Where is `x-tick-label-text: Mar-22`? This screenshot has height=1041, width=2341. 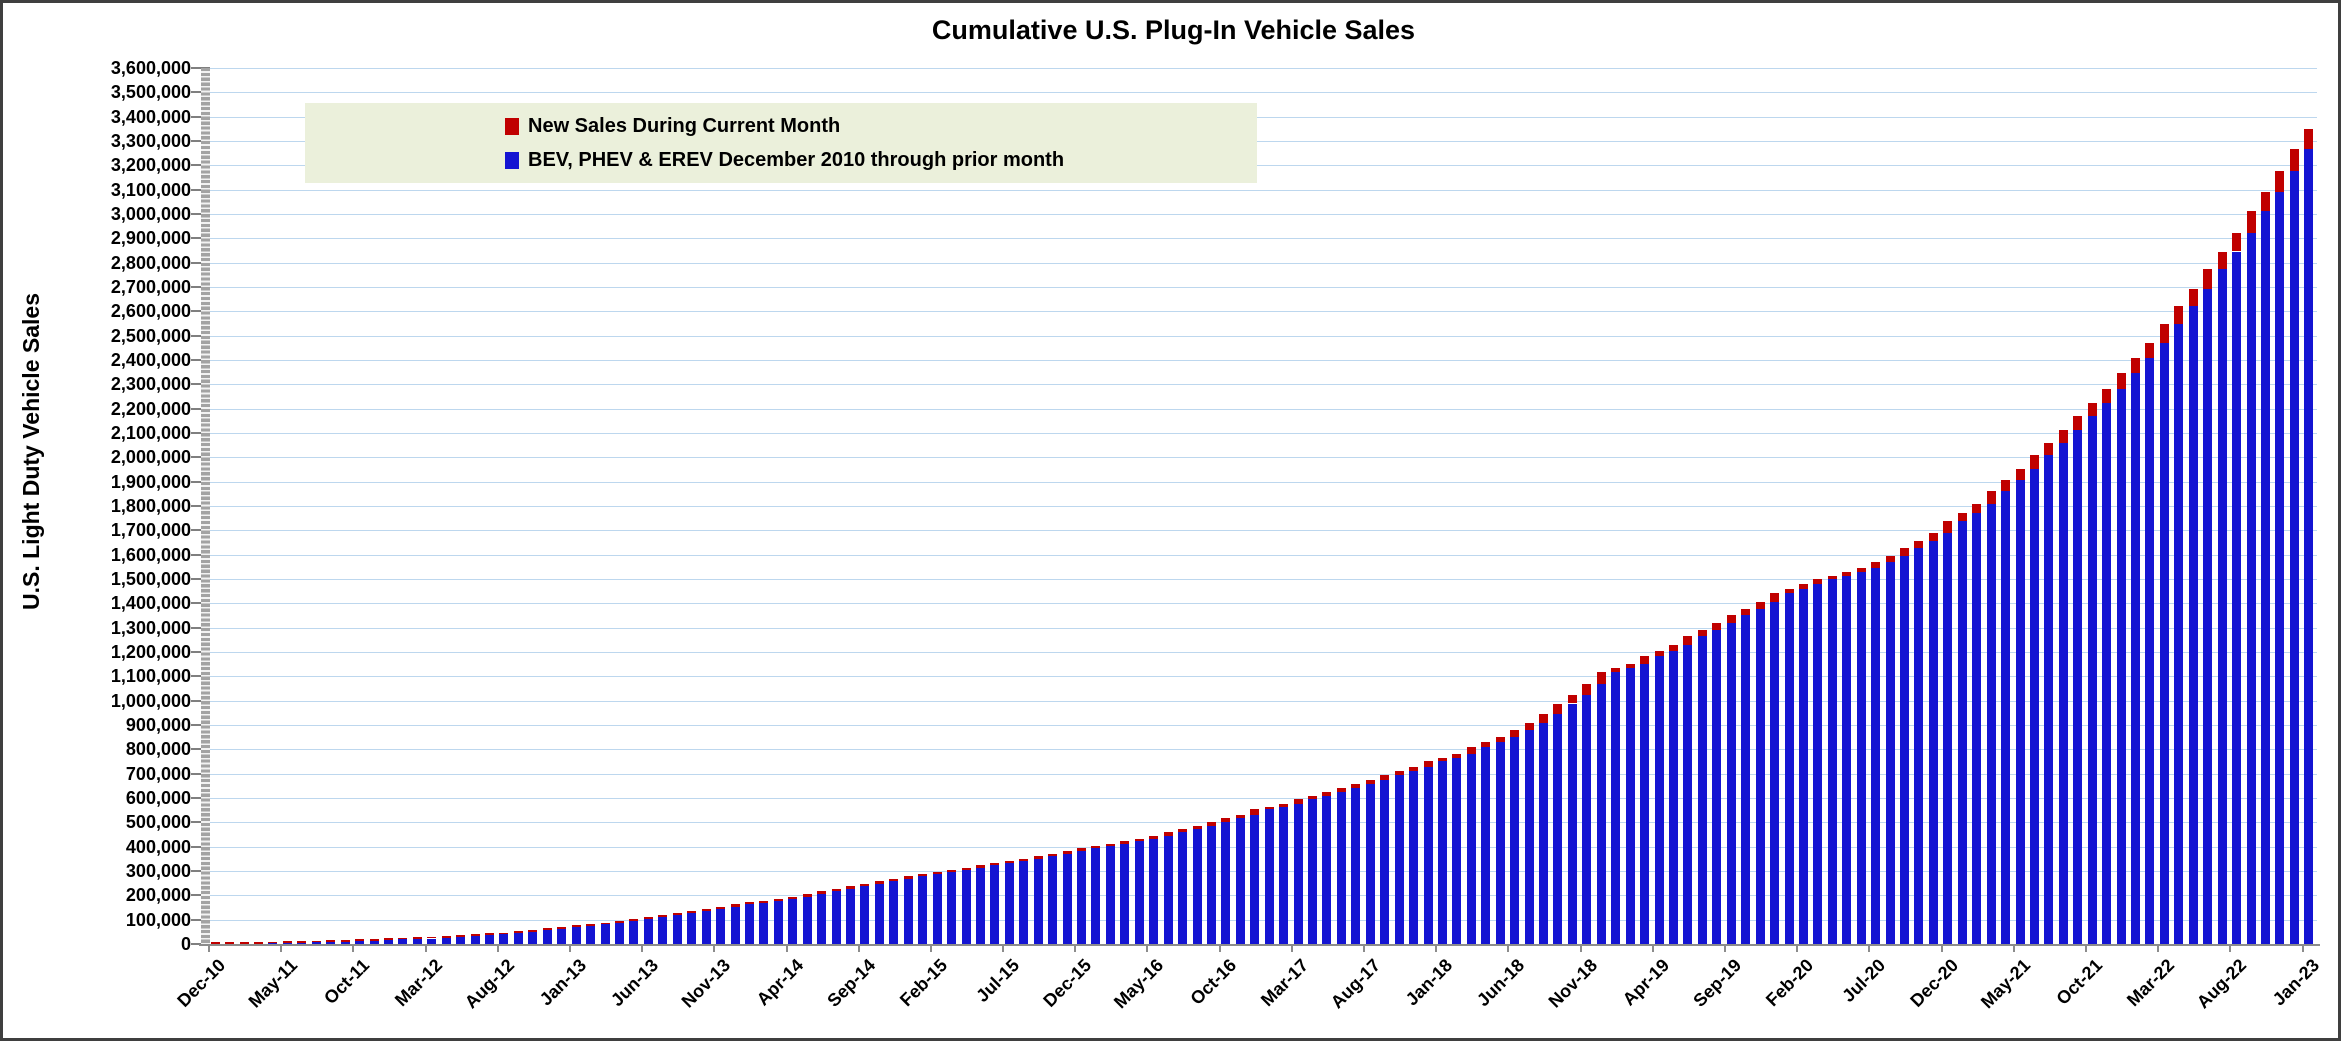
x-tick-label-text: Mar-22 is located at coordinates (2151, 983).